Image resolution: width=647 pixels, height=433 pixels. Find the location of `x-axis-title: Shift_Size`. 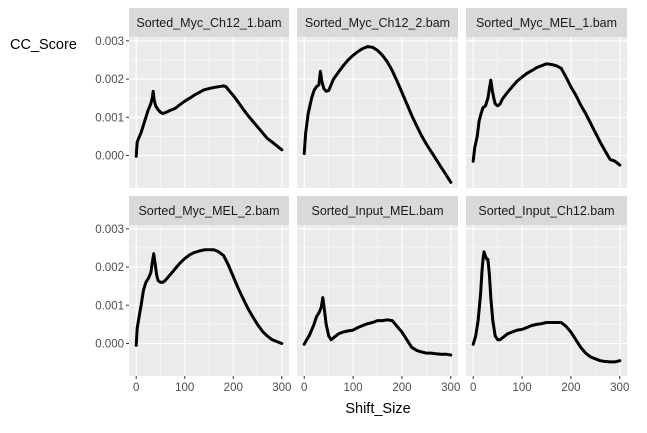

x-axis-title: Shift_Size is located at coordinates (377, 409).